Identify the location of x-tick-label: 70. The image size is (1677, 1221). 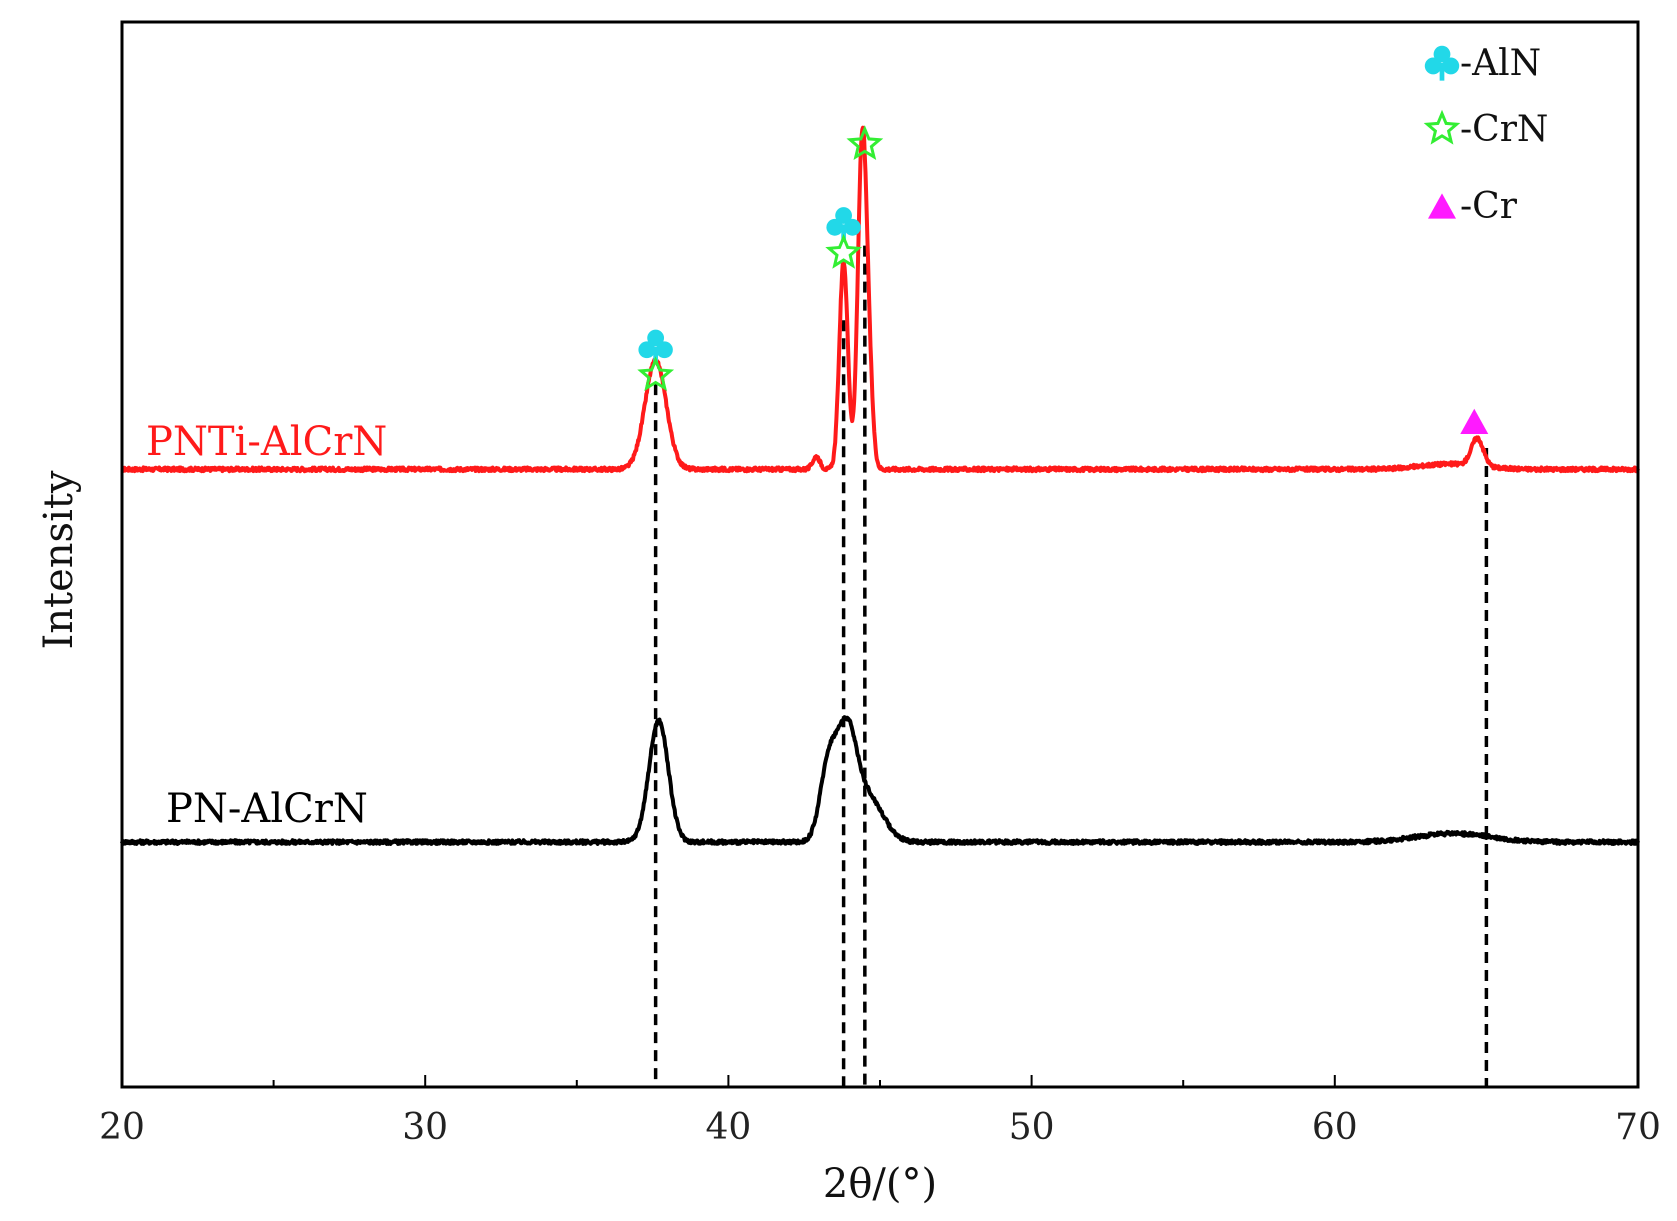
(1638, 1127).